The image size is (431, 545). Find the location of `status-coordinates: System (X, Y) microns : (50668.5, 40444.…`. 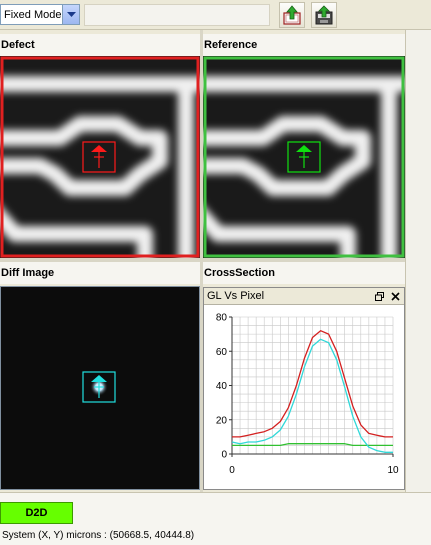

status-coordinates: System (X, Y) microns : (50668.5, 40444.… is located at coordinates (98, 535).